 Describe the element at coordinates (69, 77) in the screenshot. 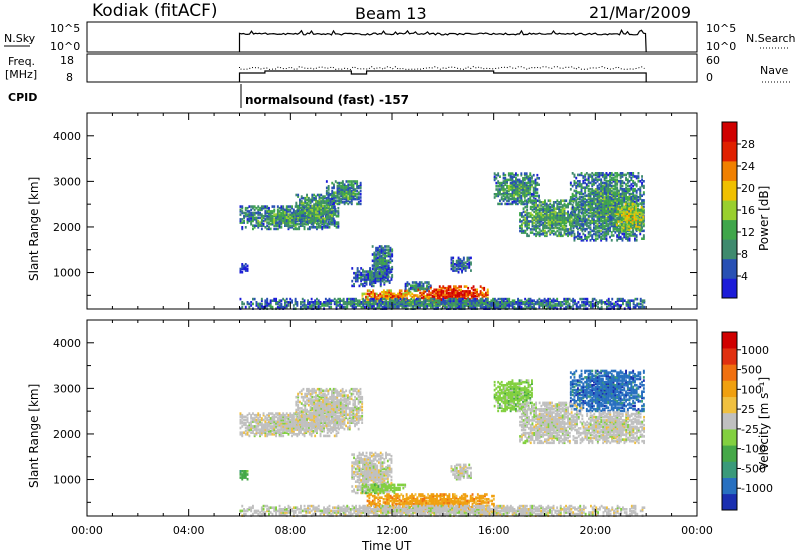

I see `freq-tick-bottom: 8` at that location.